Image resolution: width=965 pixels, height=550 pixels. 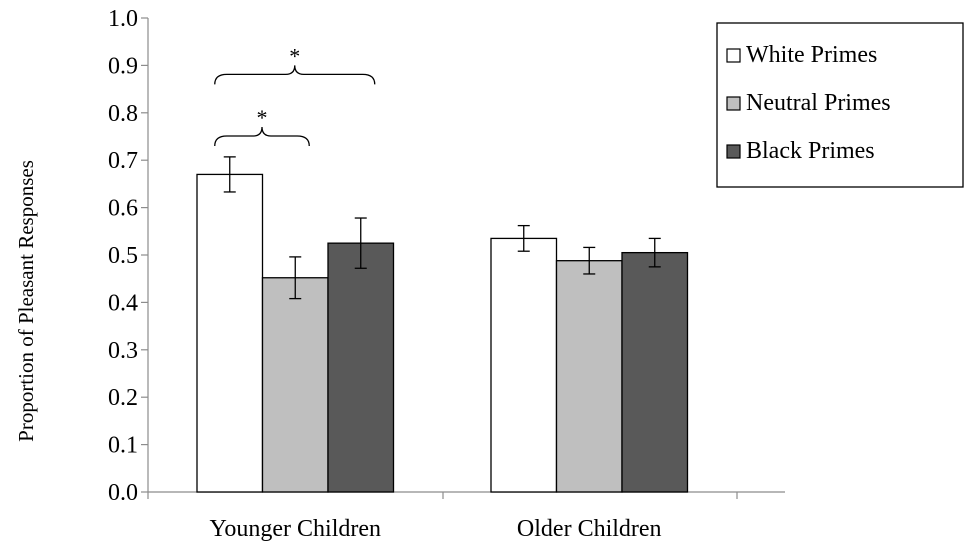 What do you see at coordinates (123, 398) in the screenshot?
I see `y-tick-label: 0.2` at bounding box center [123, 398].